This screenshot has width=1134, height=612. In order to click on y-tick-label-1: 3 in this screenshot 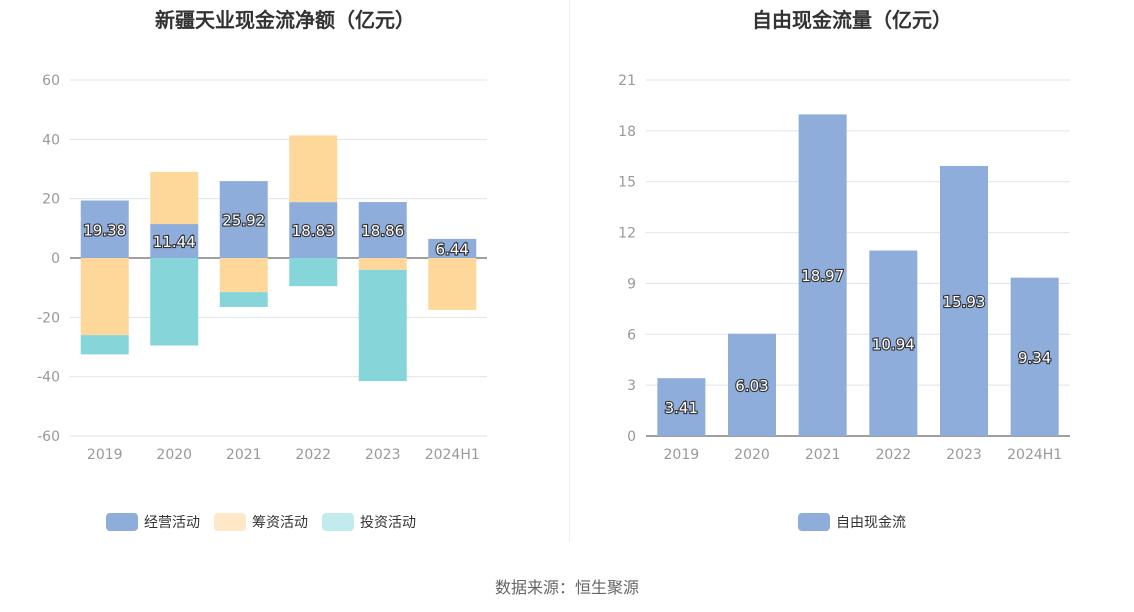, I will do `click(631, 386)`.